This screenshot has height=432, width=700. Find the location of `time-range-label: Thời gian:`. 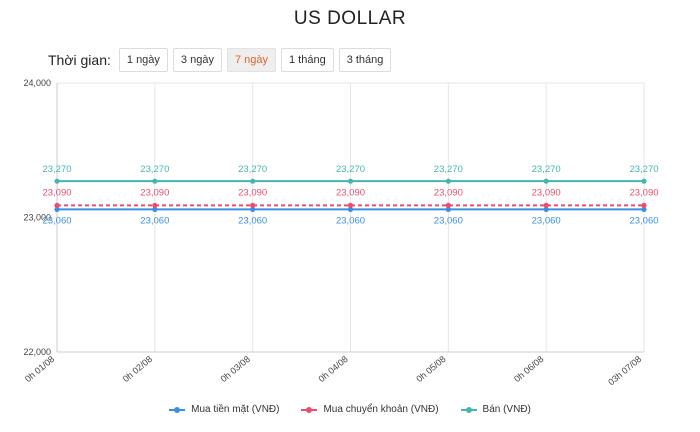

time-range-label: Thời gian: is located at coordinates (79, 60).